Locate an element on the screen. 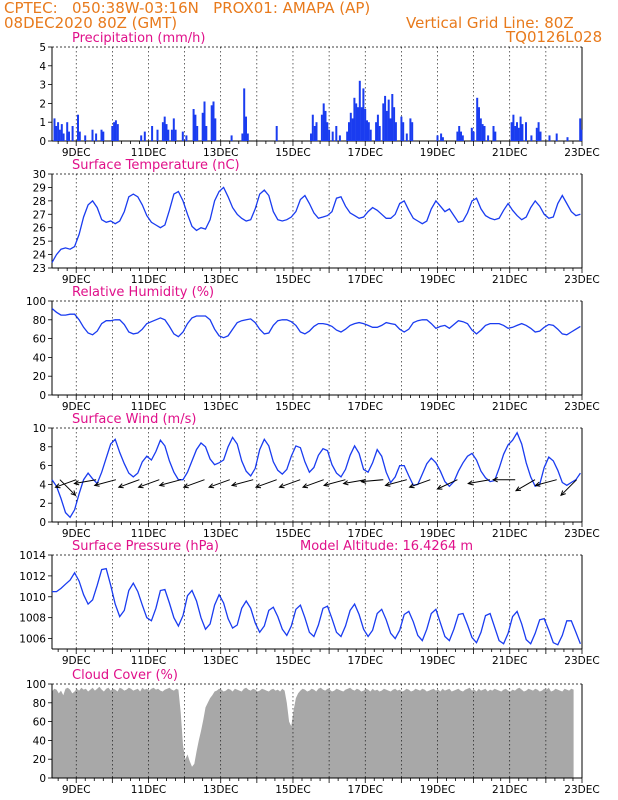 The width and height of the screenshot is (618, 800). y-tick-label: 80 is located at coordinates (39, 704).